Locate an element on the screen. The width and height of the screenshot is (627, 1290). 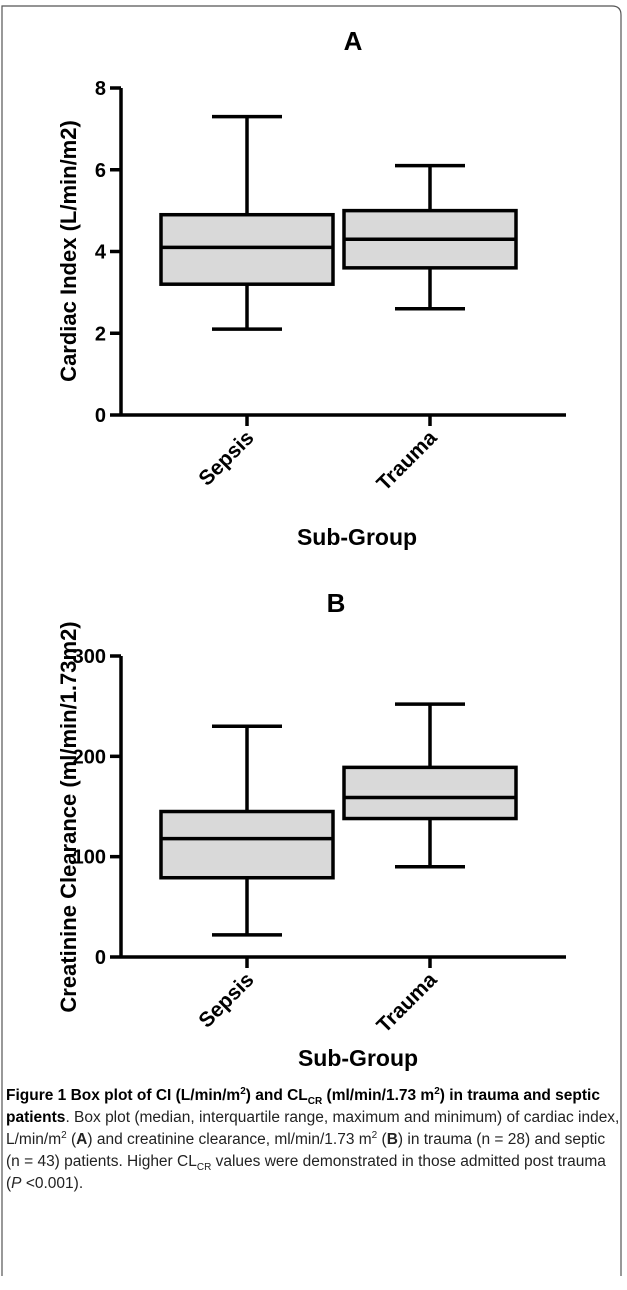
caption-body-italic: P is located at coordinates (16, 1183).